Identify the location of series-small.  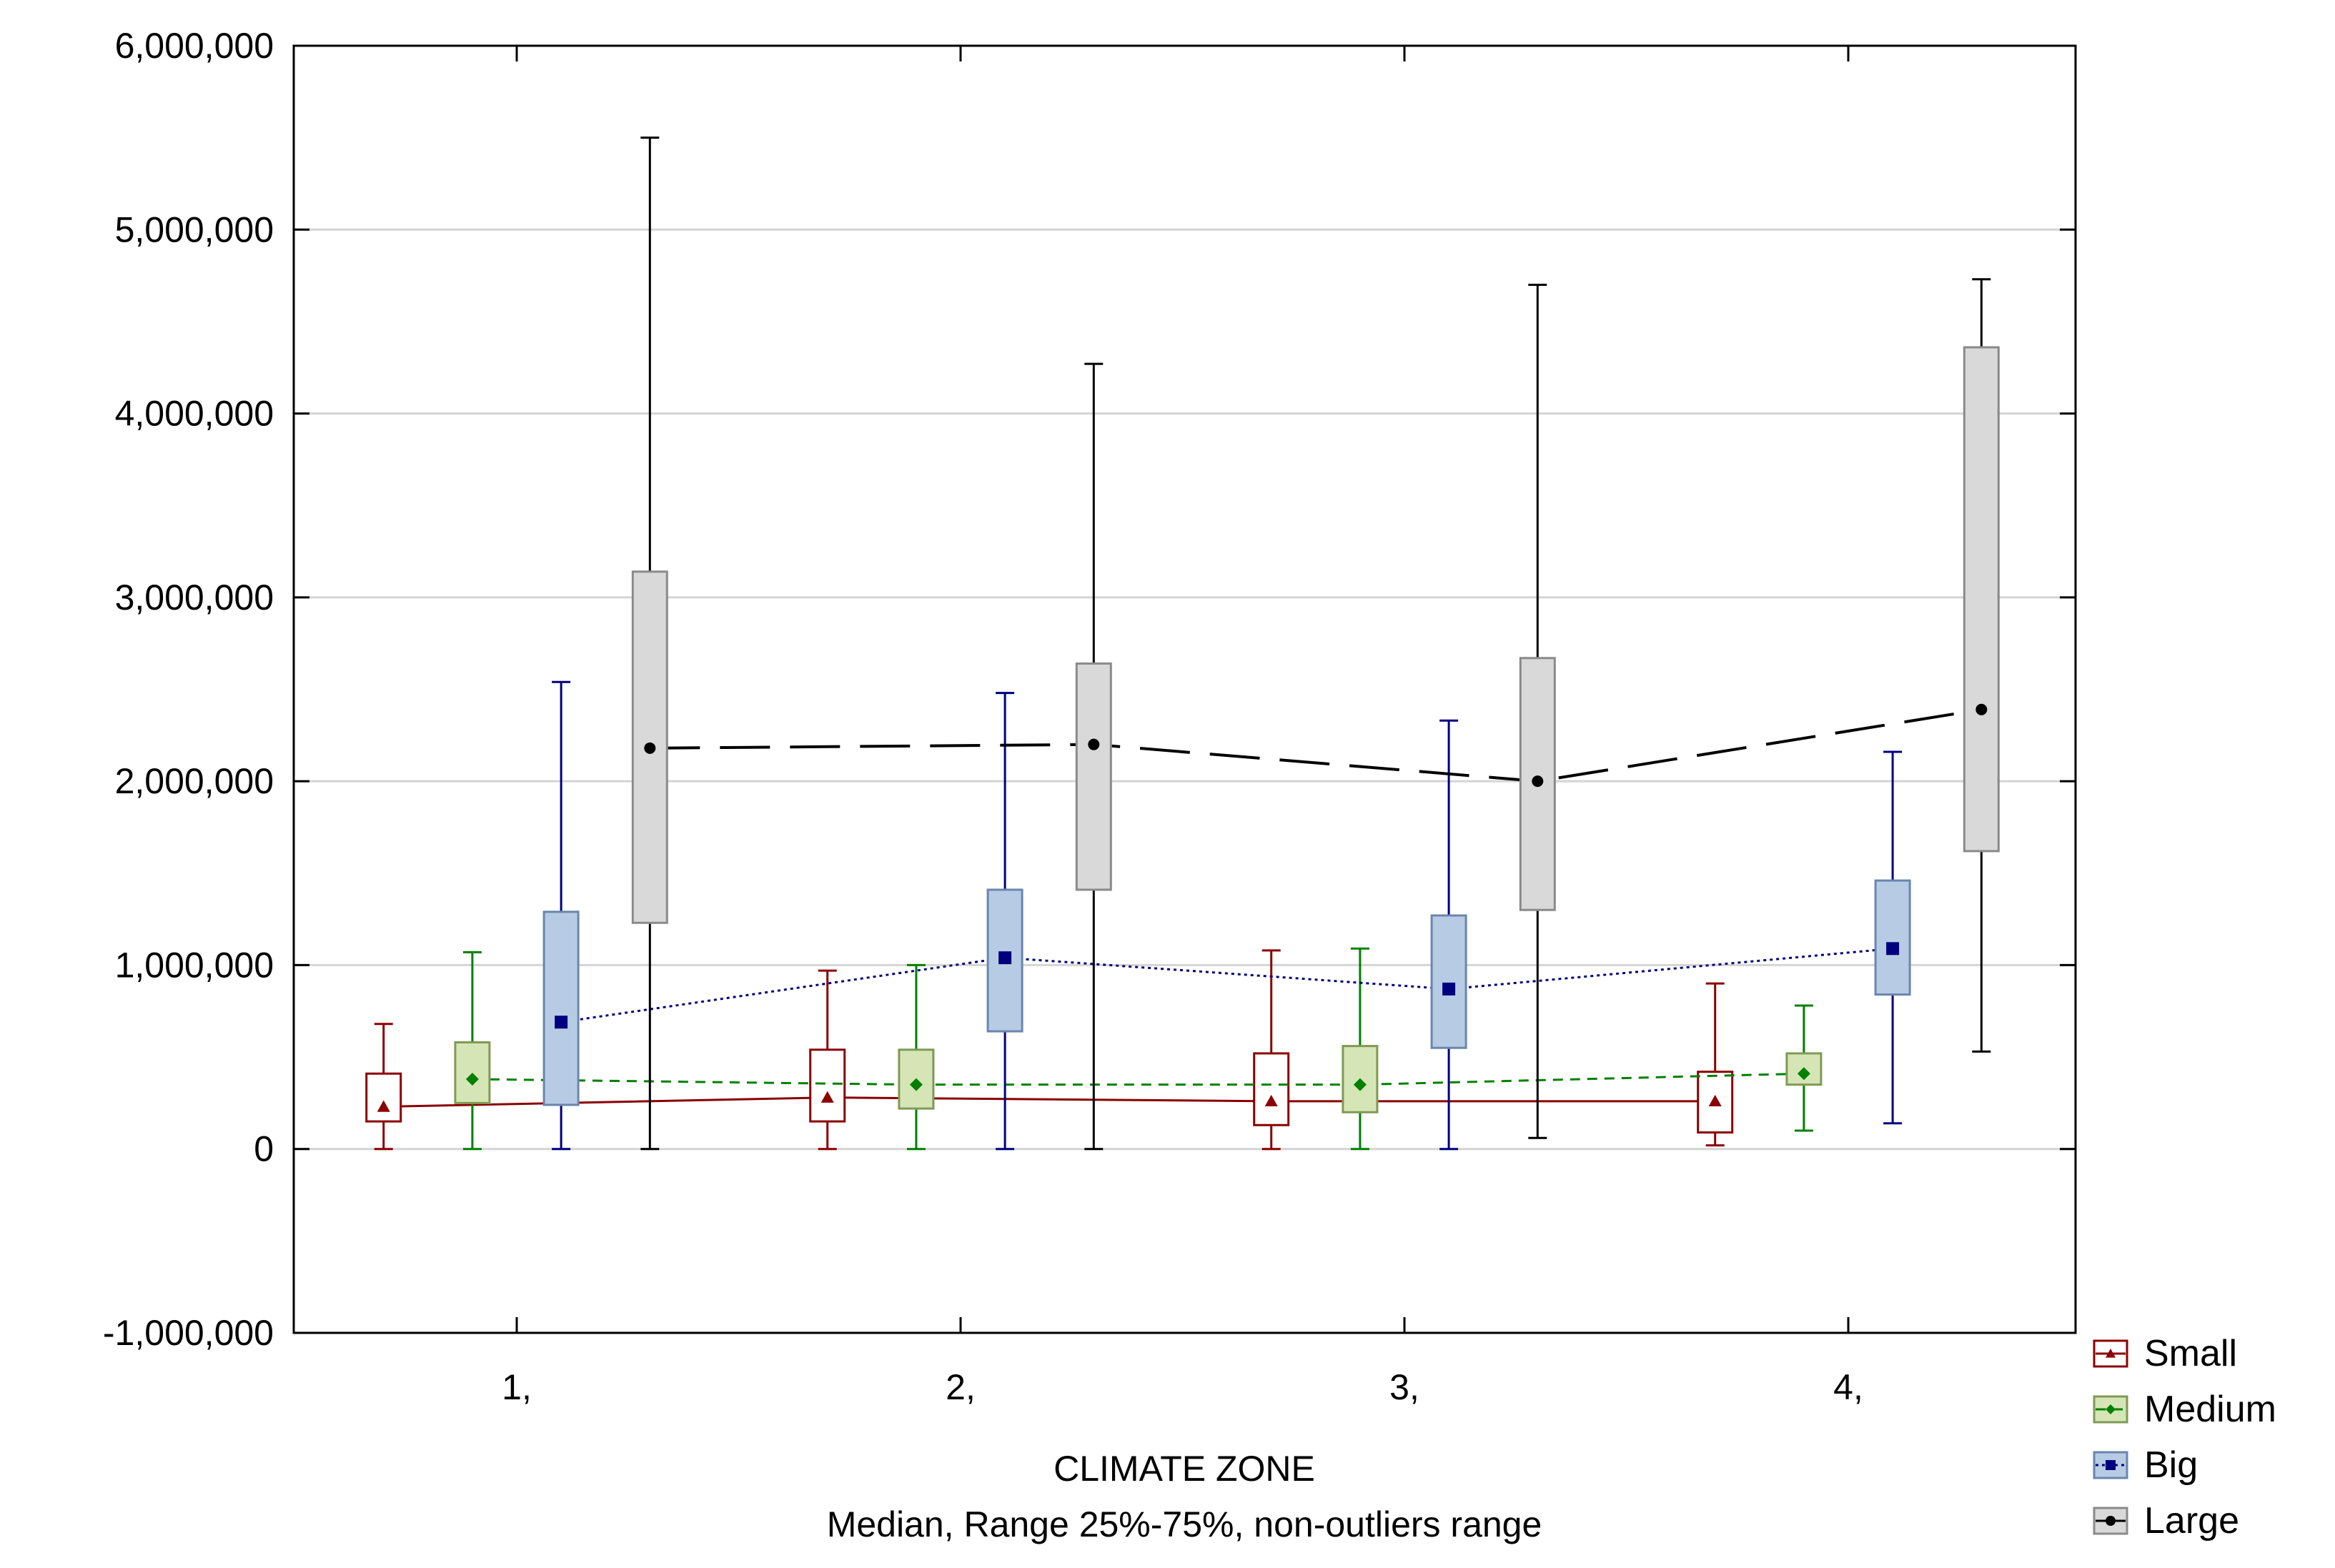
(1049, 1050).